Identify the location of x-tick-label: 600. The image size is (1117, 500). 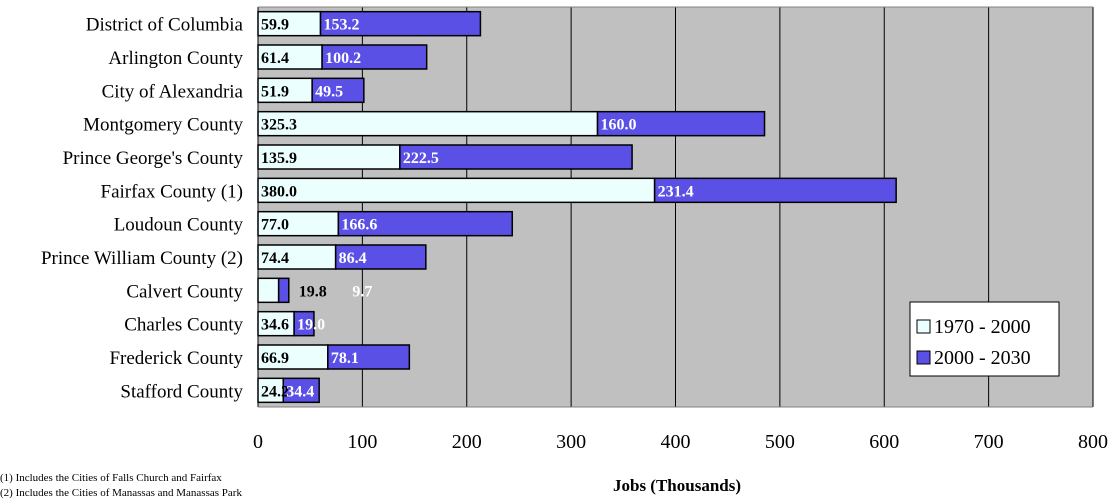
(884, 442).